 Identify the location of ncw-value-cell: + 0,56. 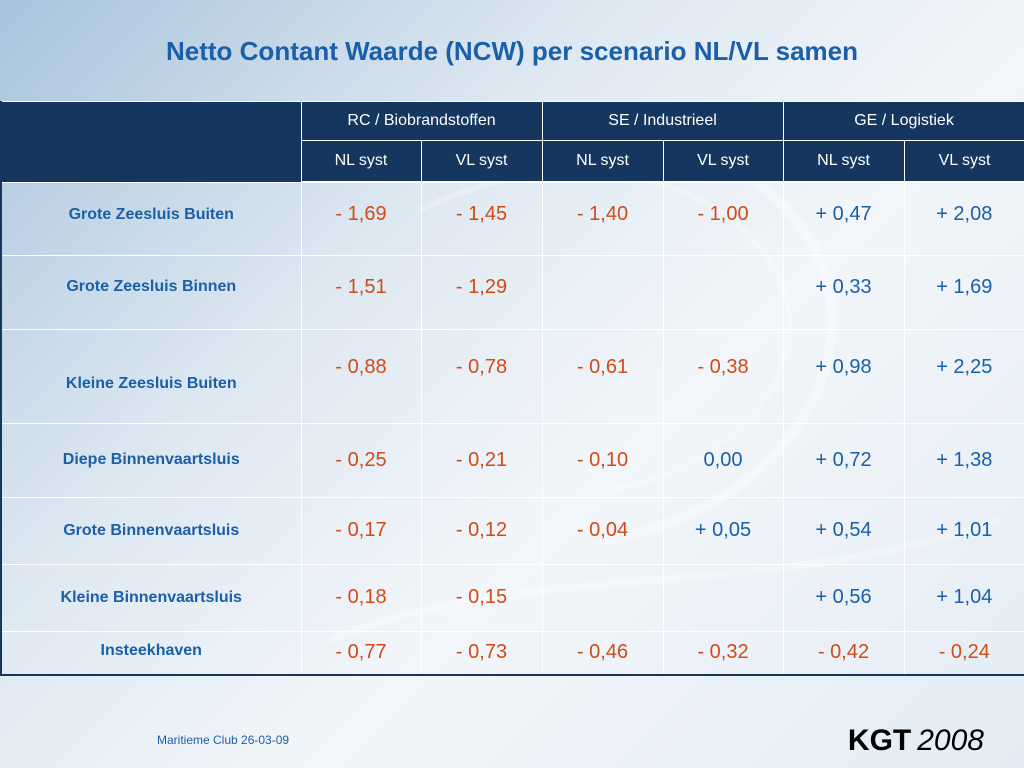
(843, 597).